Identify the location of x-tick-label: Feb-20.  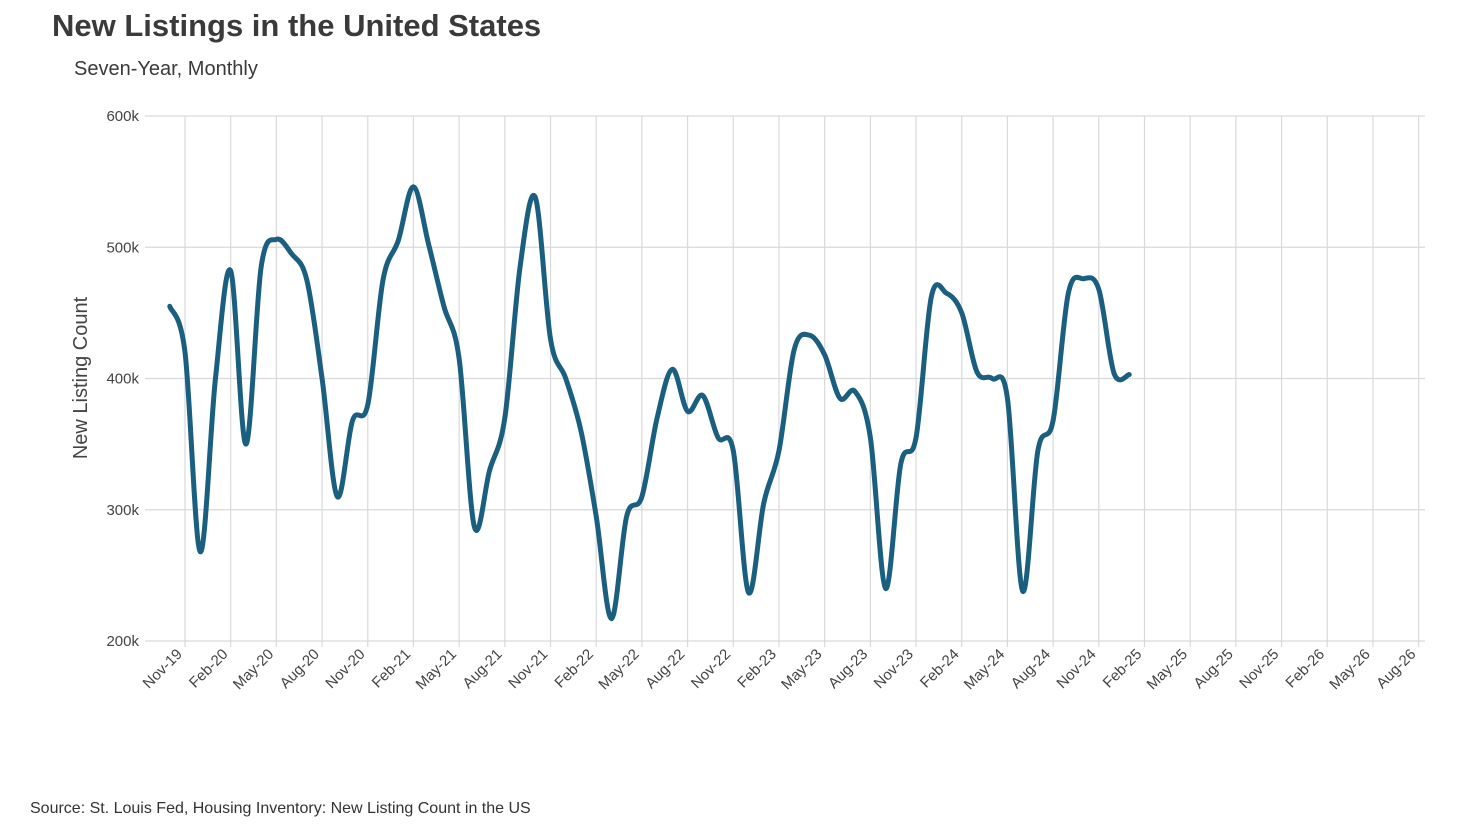
(209, 669).